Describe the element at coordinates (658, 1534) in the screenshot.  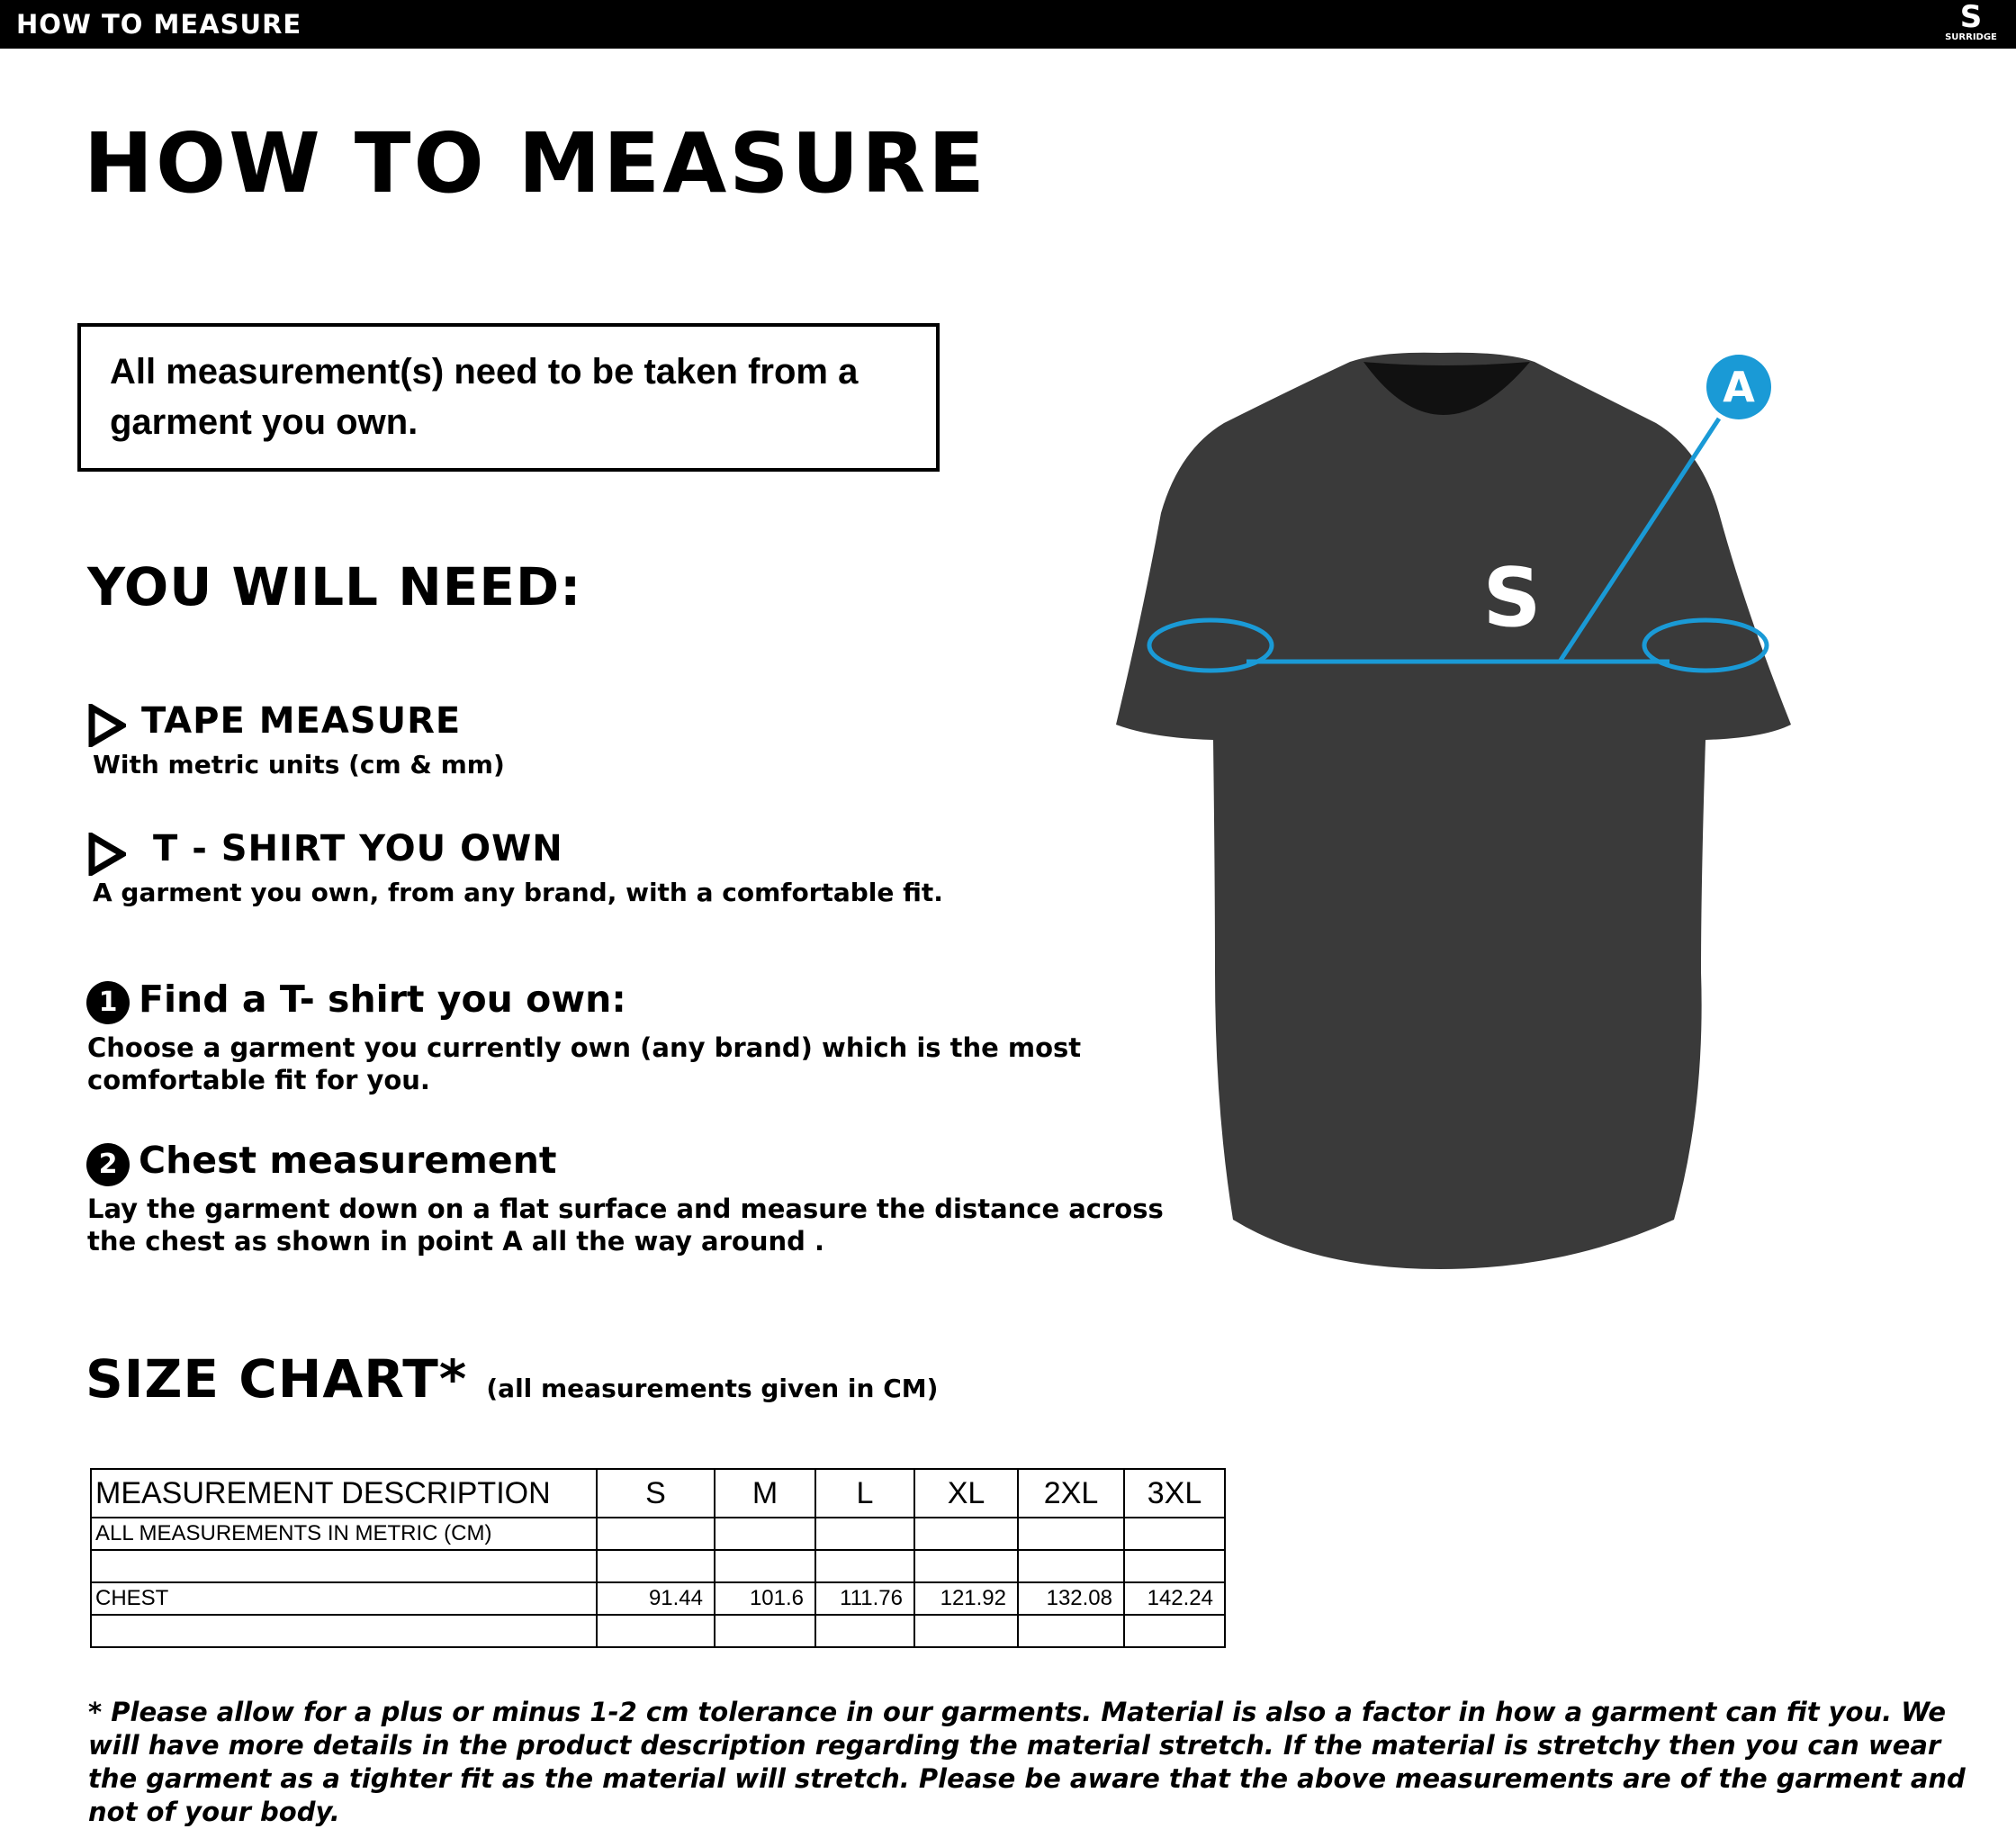
I see `table-row: ALL MEASUREMENTS IN METRIC (CM)` at that location.